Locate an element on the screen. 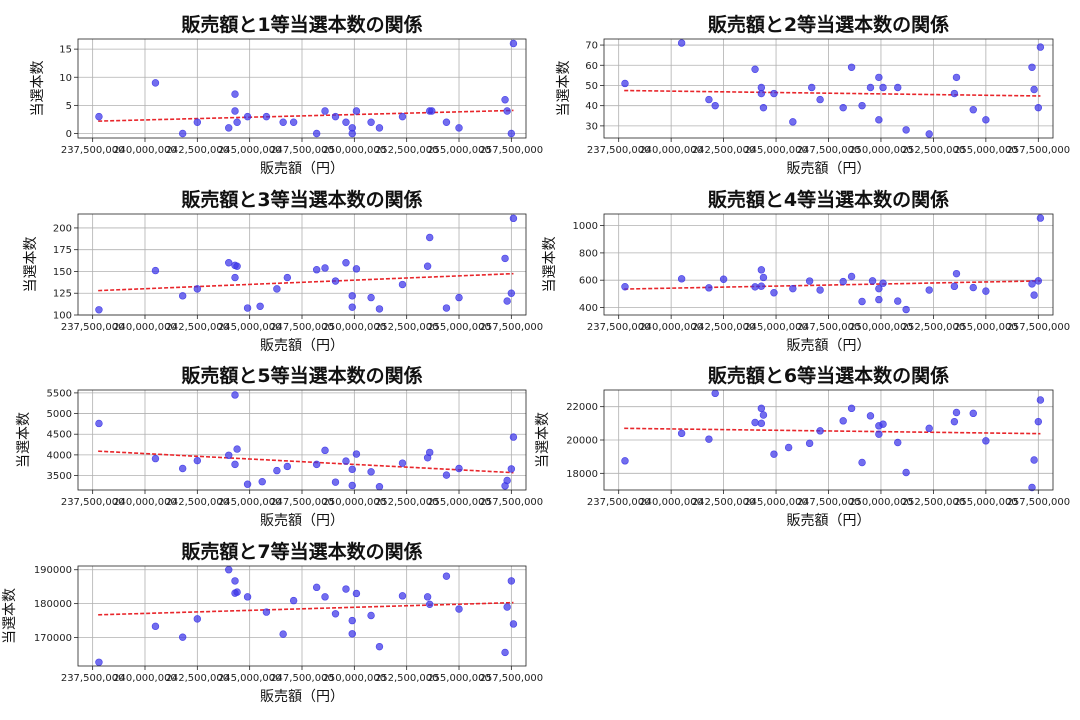 This screenshot has height=720, width=1080. chart-title: 販売額と1等当選本数の関係 is located at coordinates (301, 24).